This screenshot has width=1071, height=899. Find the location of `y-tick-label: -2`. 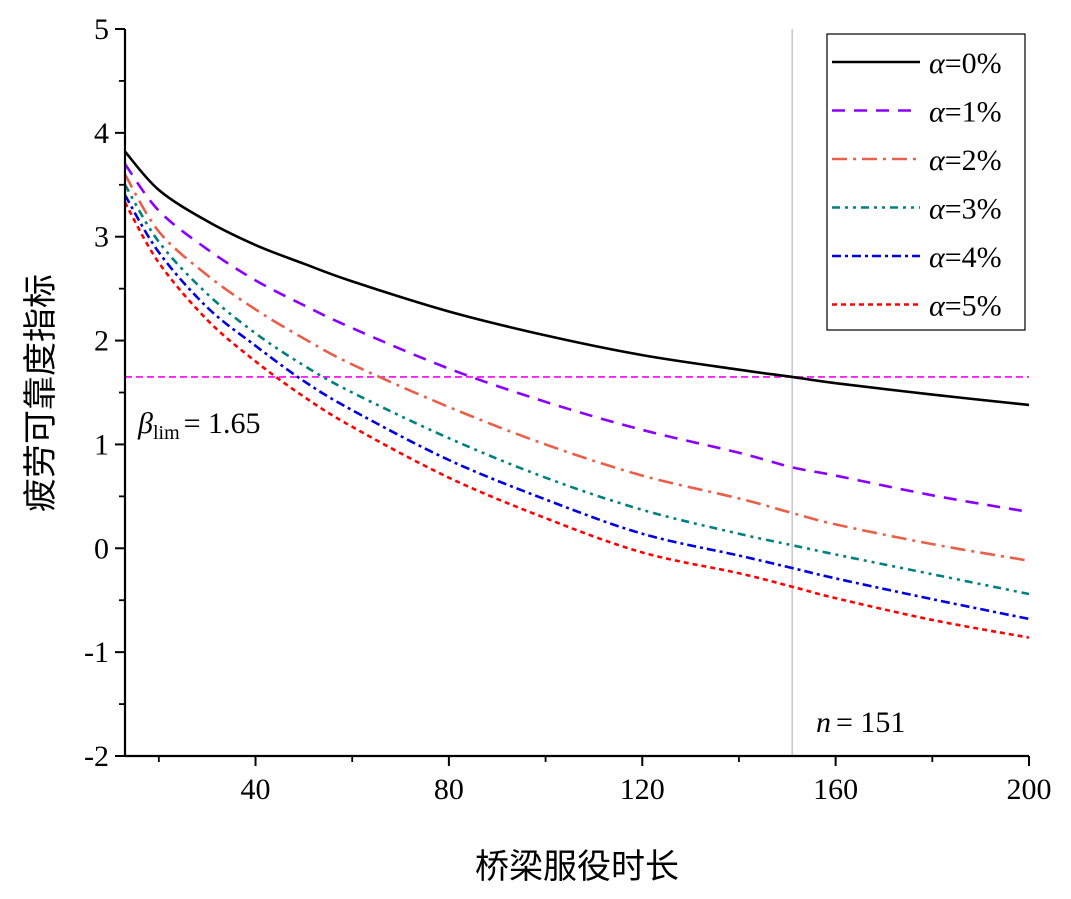

y-tick-label: -2 is located at coordinates (96, 756).